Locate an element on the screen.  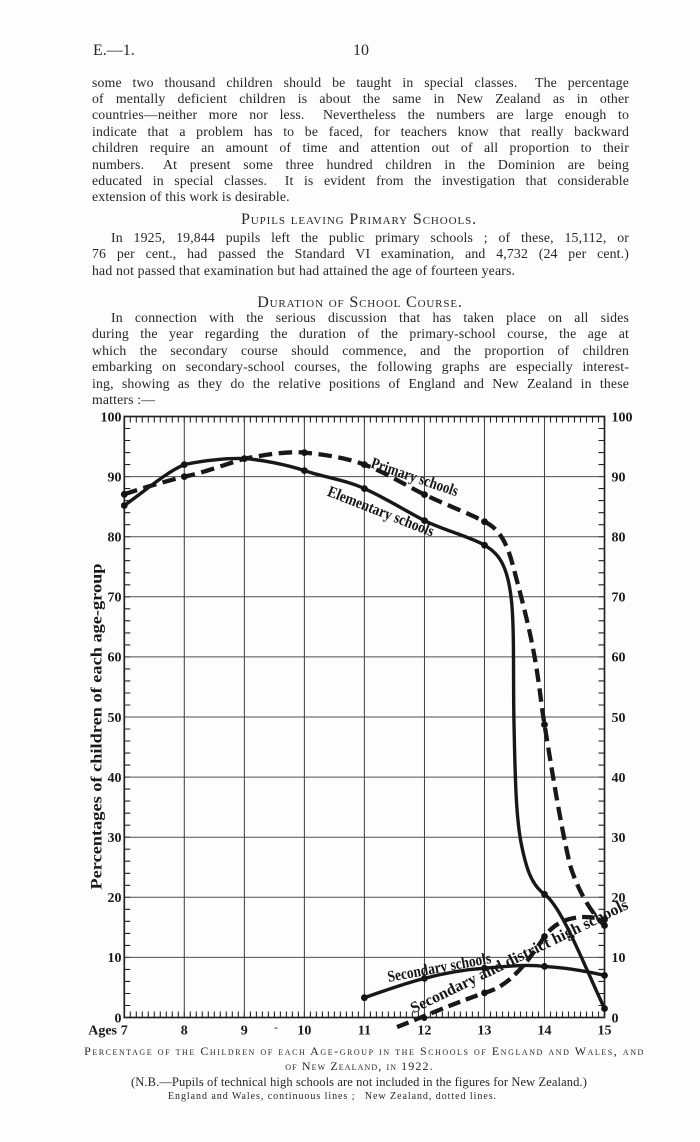
svg-text: 13 is located at coordinates (484, 1031).